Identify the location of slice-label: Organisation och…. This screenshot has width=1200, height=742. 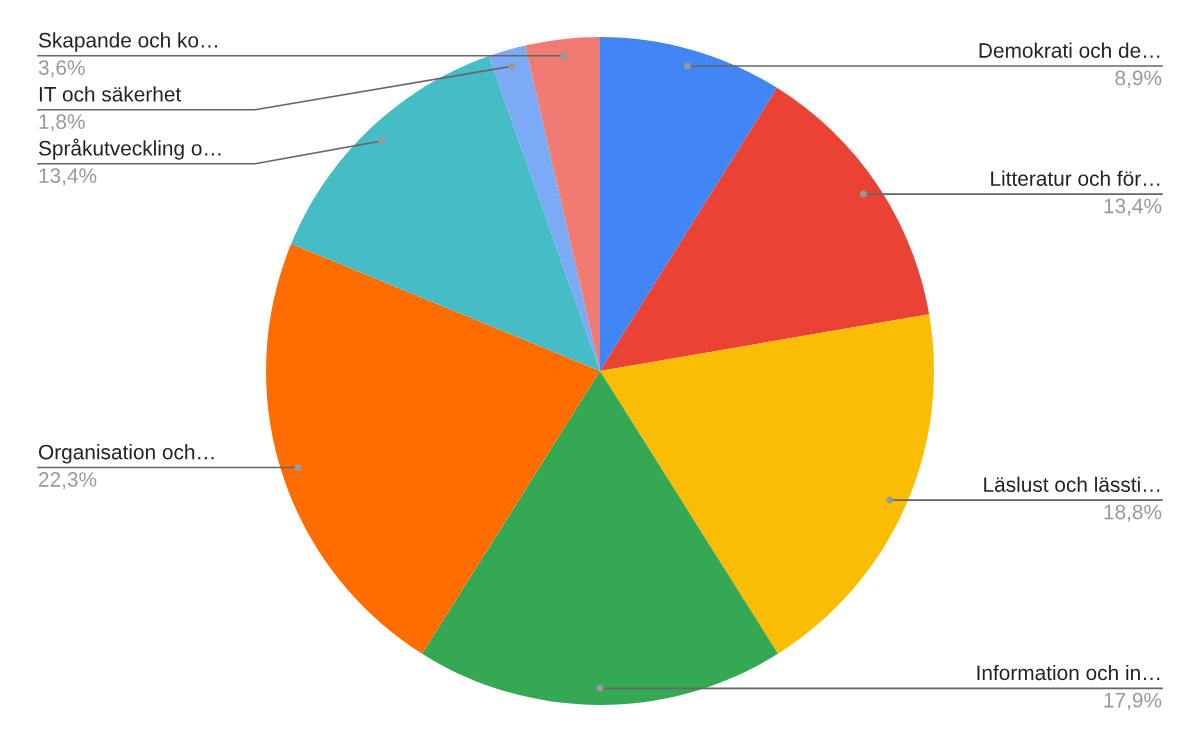
(126, 454).